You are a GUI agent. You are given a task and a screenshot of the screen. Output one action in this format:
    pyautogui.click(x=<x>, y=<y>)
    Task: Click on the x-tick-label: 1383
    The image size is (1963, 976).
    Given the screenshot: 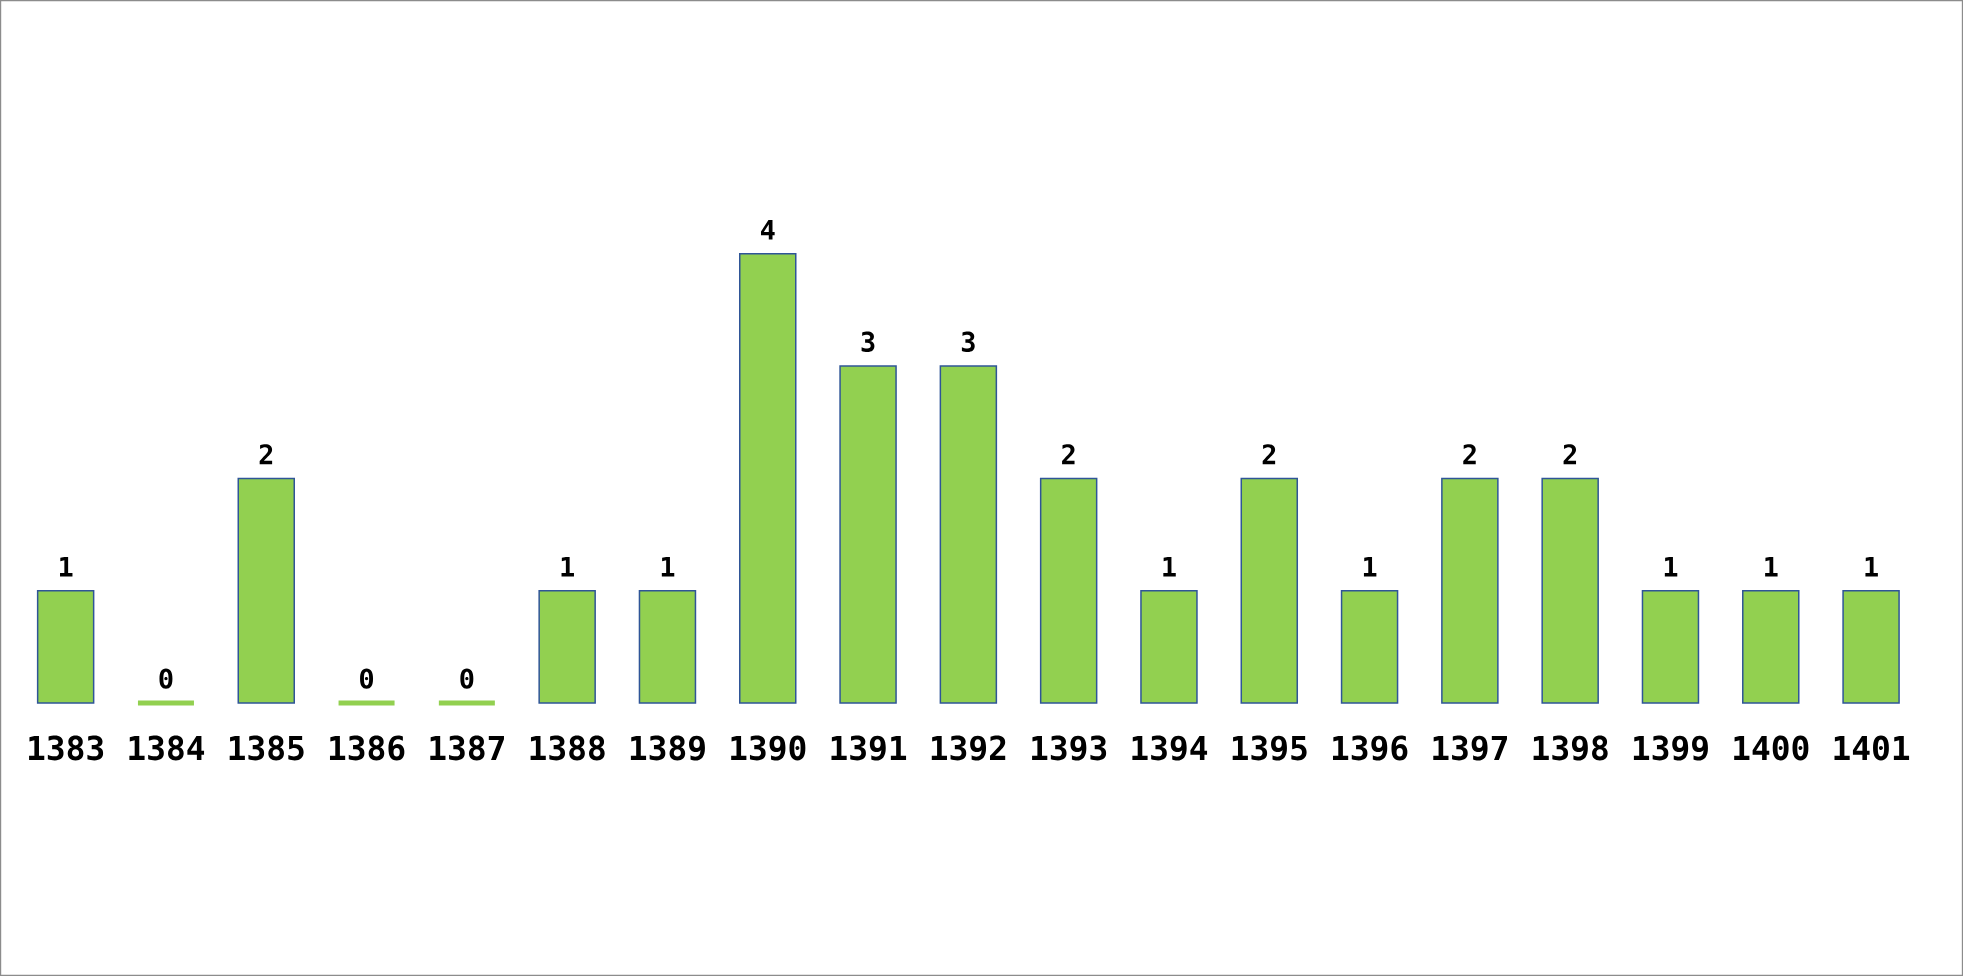 What is the action you would take?
    pyautogui.click(x=66, y=748)
    